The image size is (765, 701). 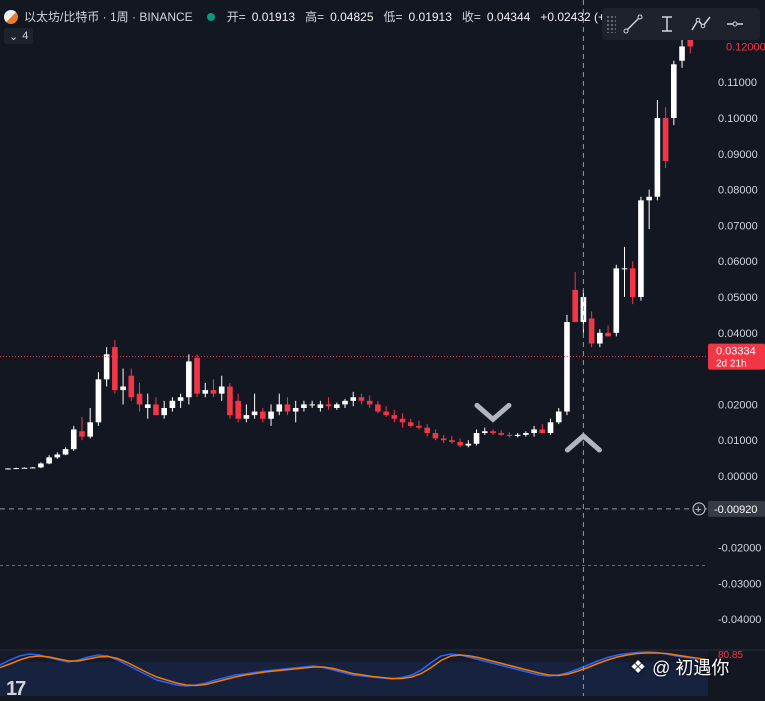 What do you see at coordinates (667, 24) in the screenshot?
I see `cursor-text-icon` at bounding box center [667, 24].